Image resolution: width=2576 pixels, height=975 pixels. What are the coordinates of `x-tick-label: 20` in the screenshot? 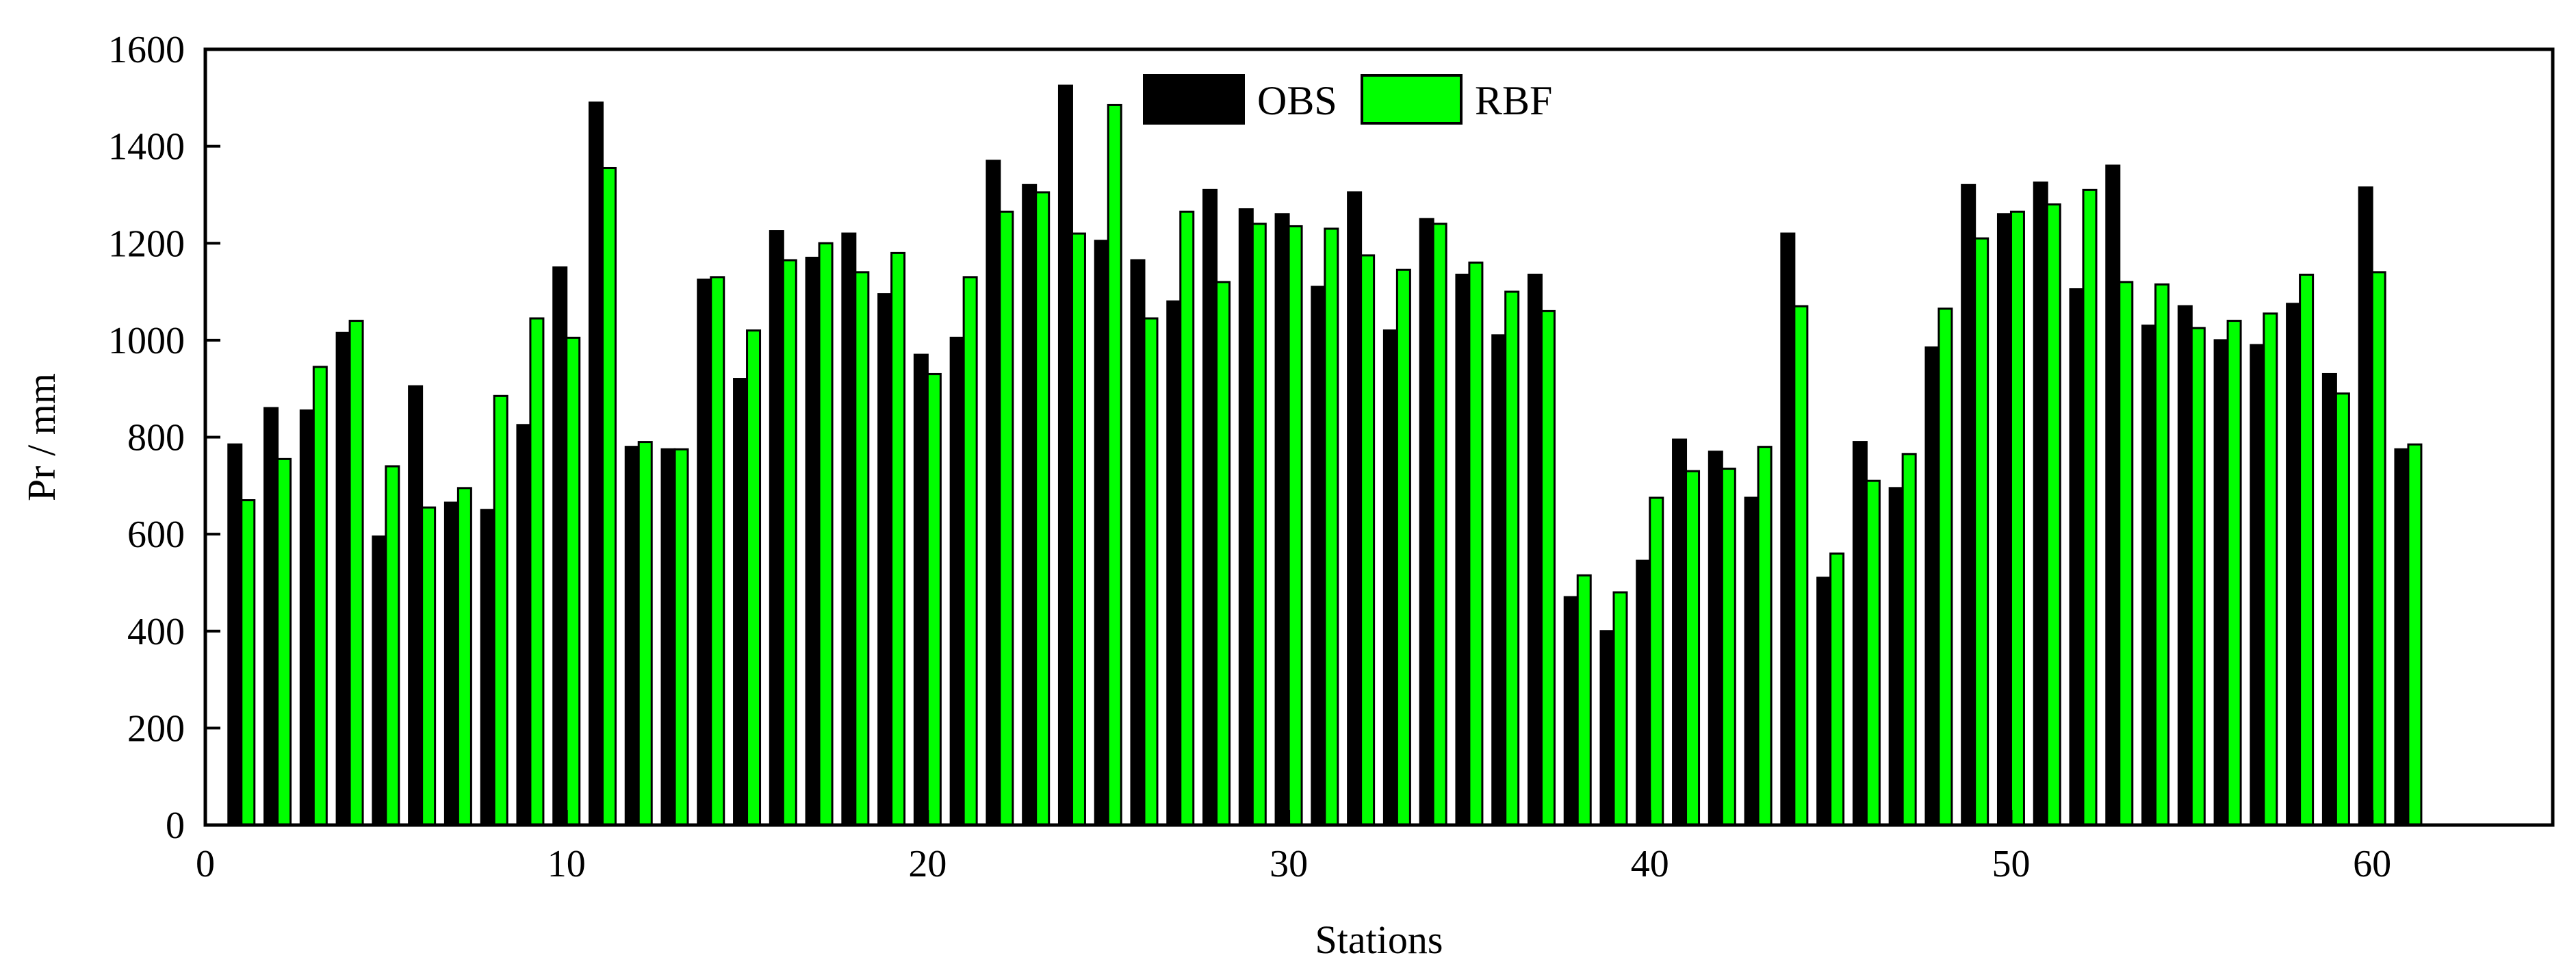 It's located at (927, 864).